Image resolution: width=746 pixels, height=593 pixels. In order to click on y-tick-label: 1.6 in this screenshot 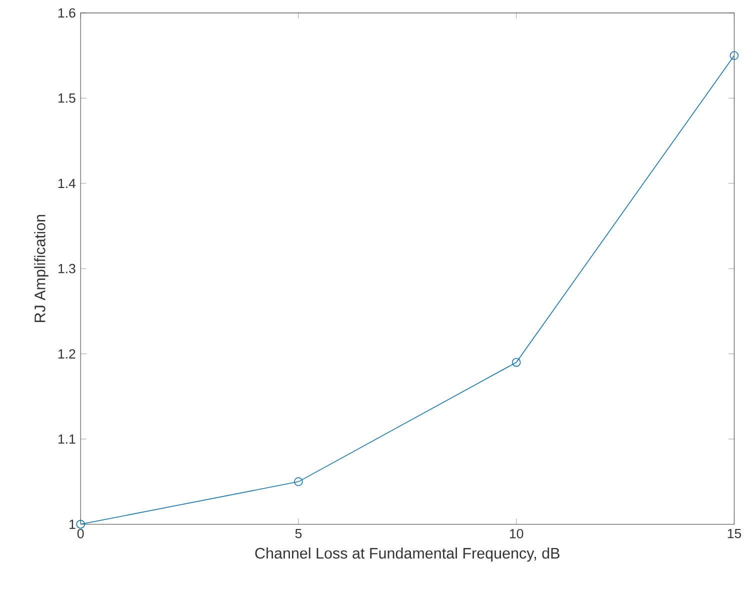, I will do `click(67, 13)`.